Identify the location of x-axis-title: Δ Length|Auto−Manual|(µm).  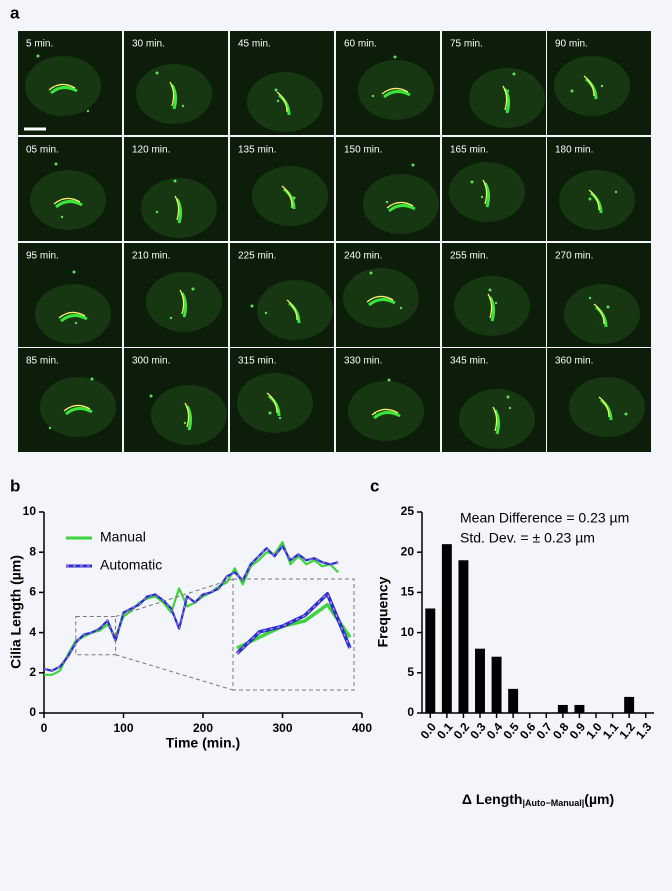
(538, 800).